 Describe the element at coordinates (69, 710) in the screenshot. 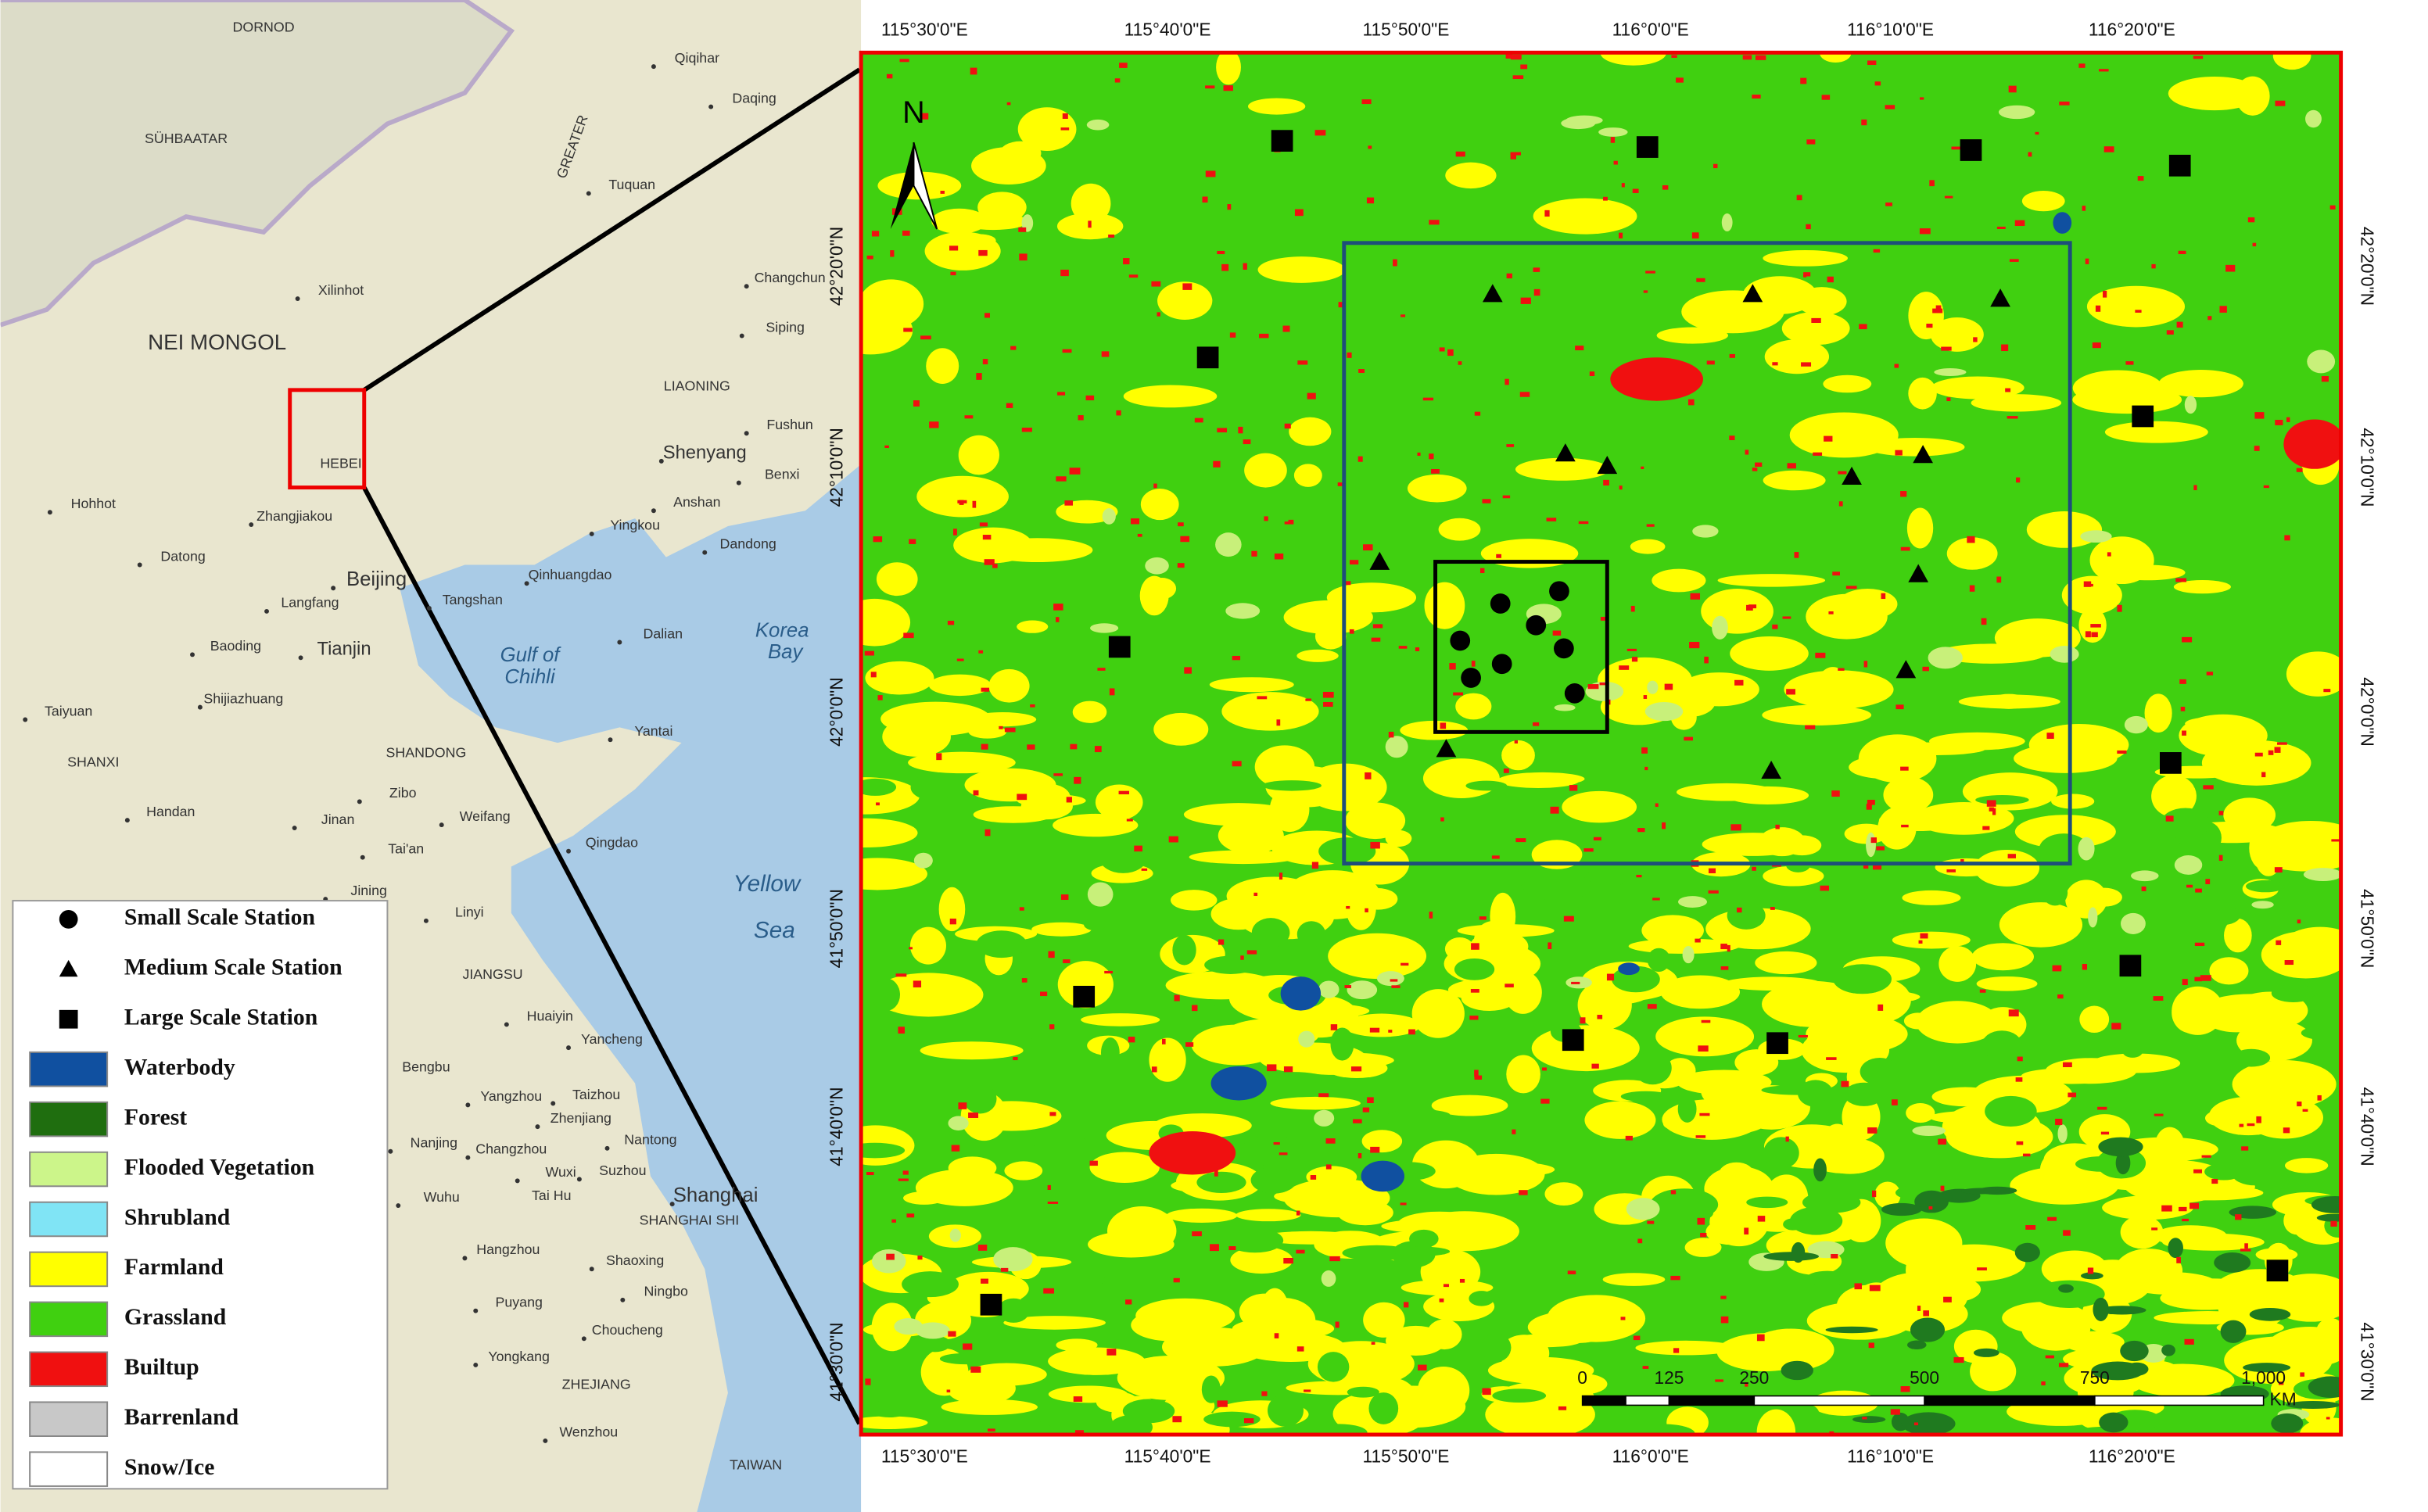

I see `place-label: Taiyuan` at that location.